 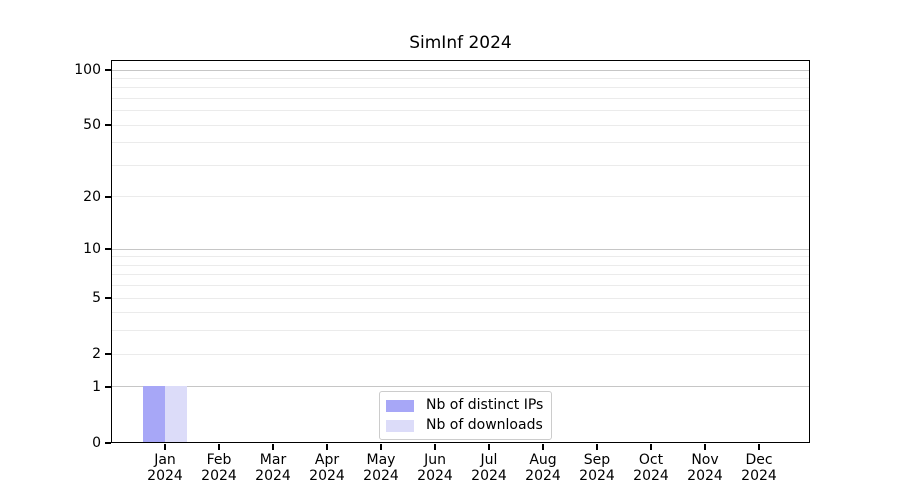 I want to click on x-tick-label-apr: Apr 2024, so click(x=327, y=468).